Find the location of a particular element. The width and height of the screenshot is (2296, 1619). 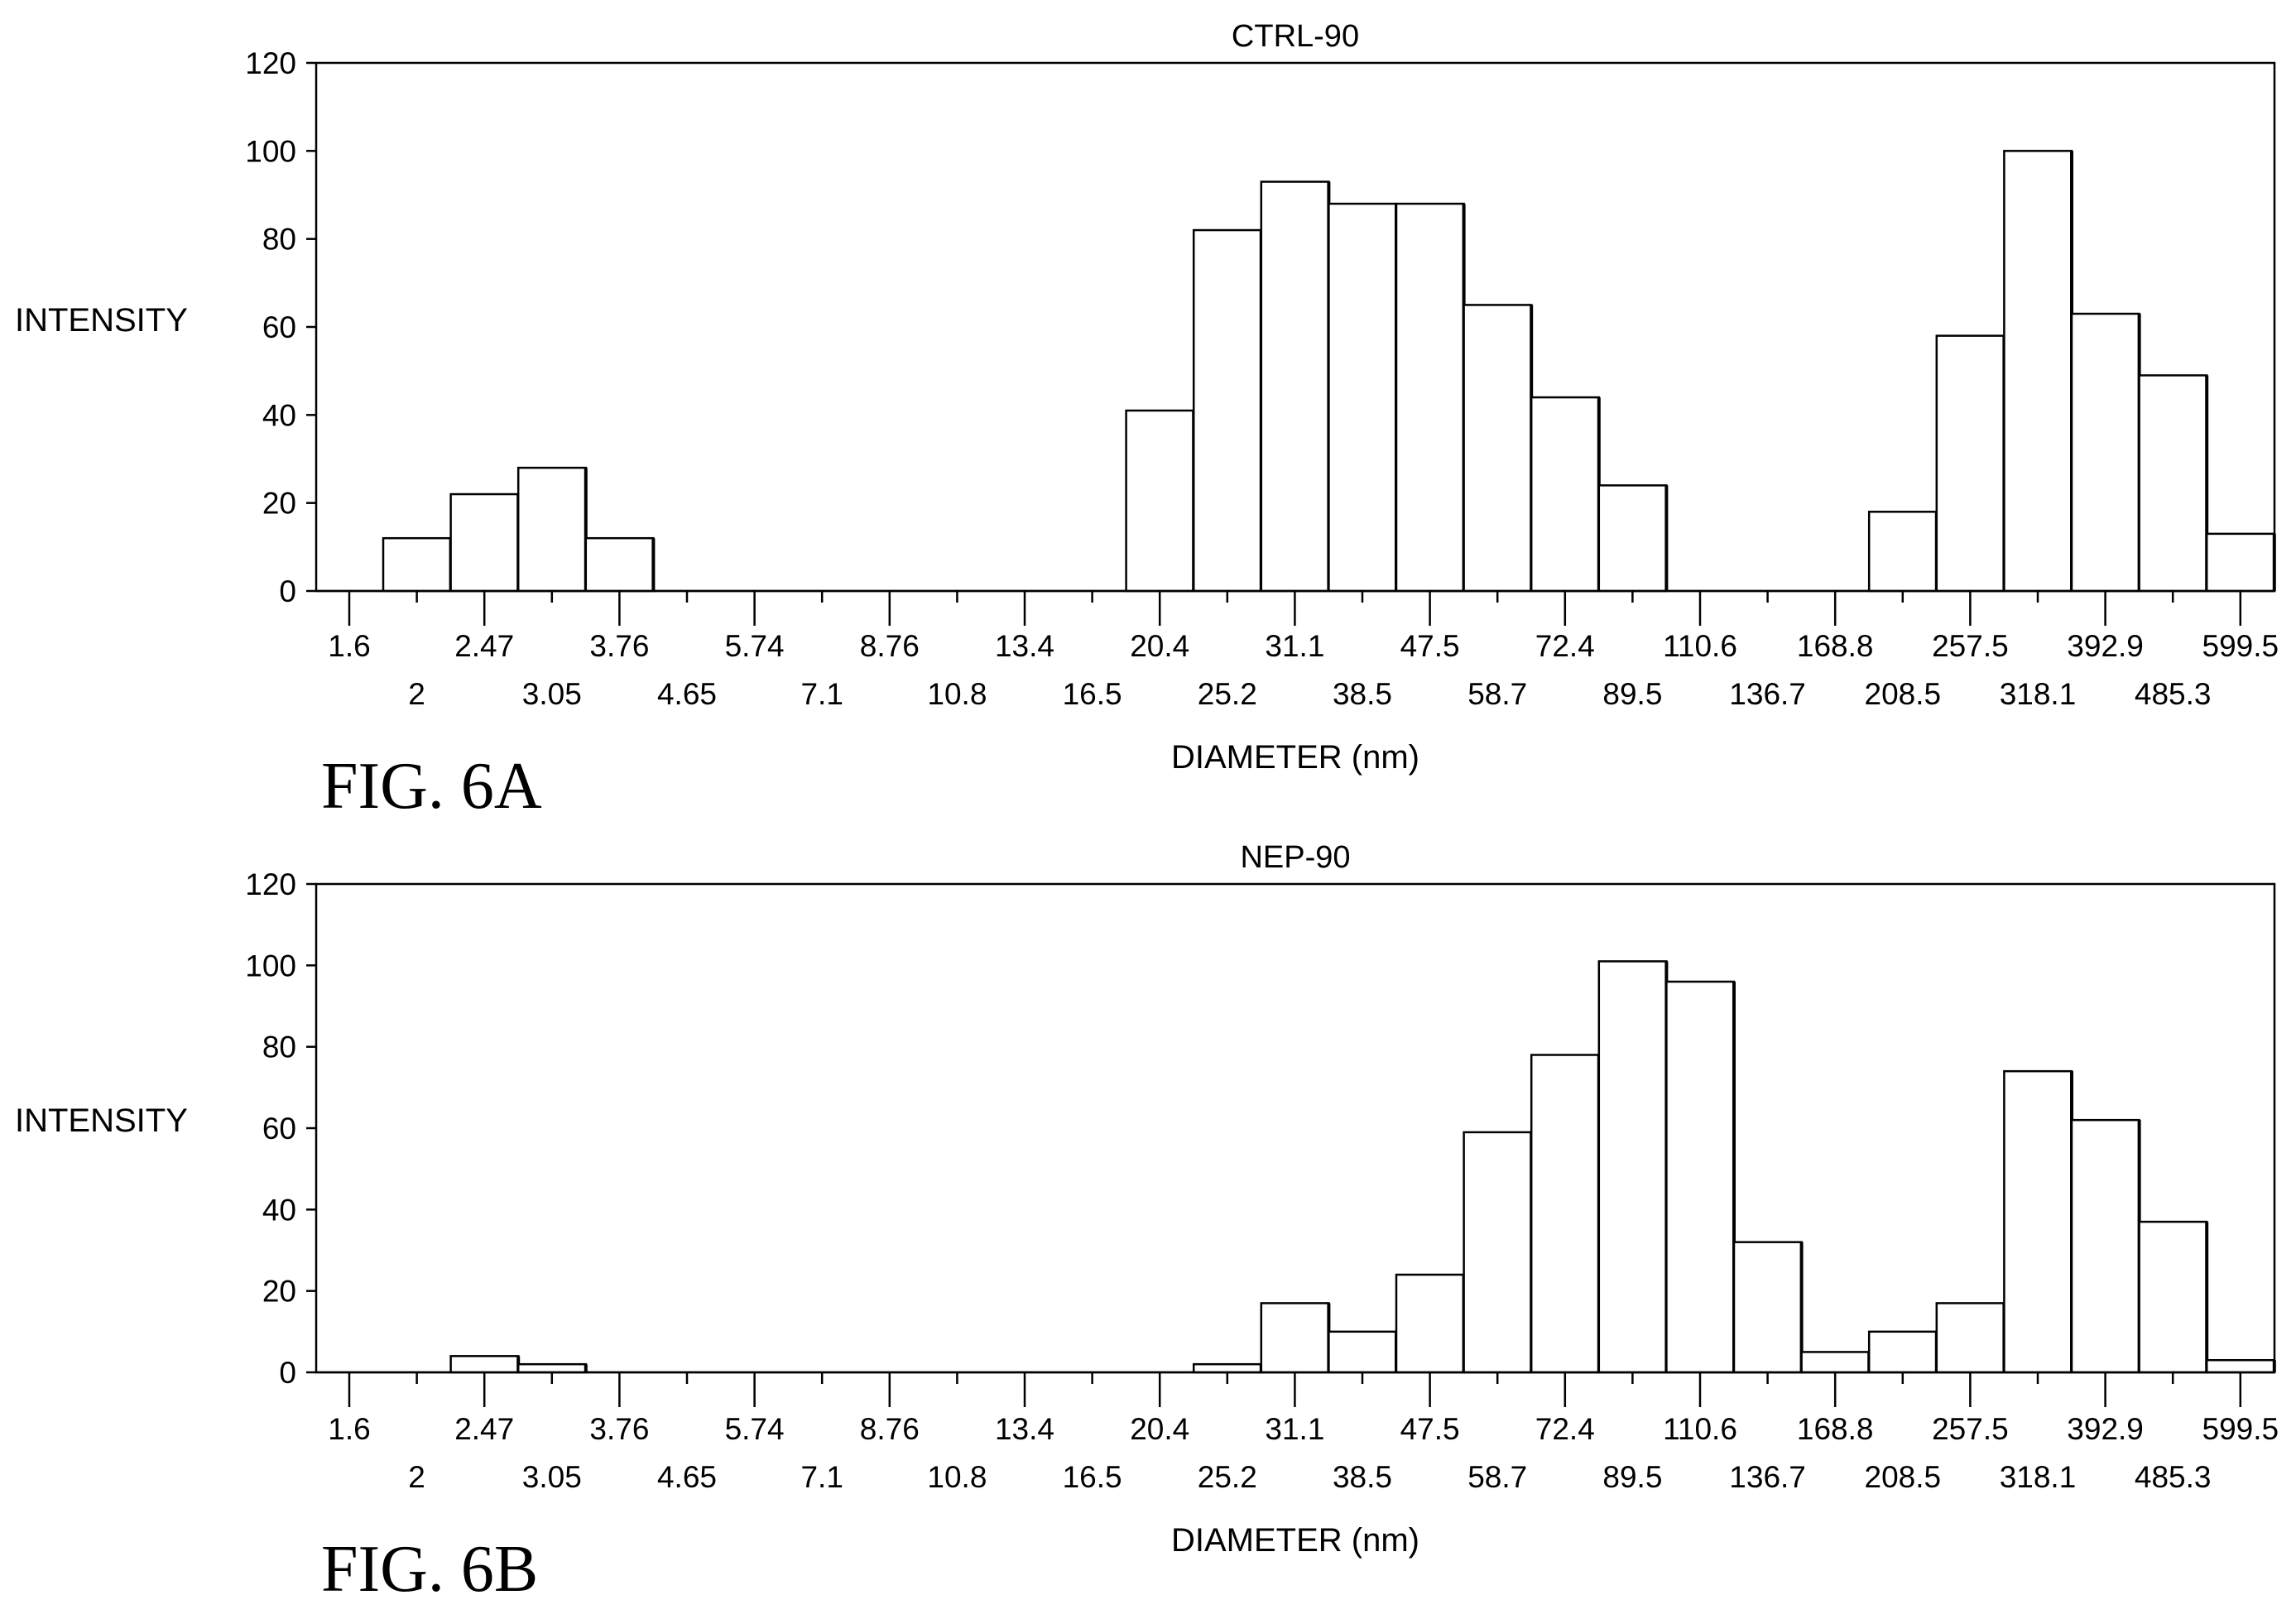

x-tick-label: 13.4 is located at coordinates (1024, 1429).